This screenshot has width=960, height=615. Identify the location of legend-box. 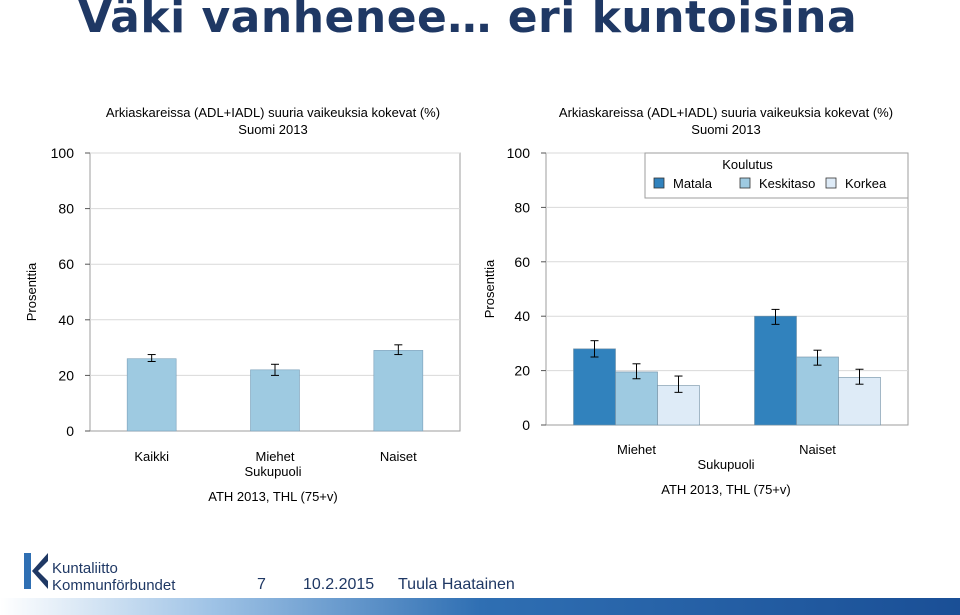
(776, 175).